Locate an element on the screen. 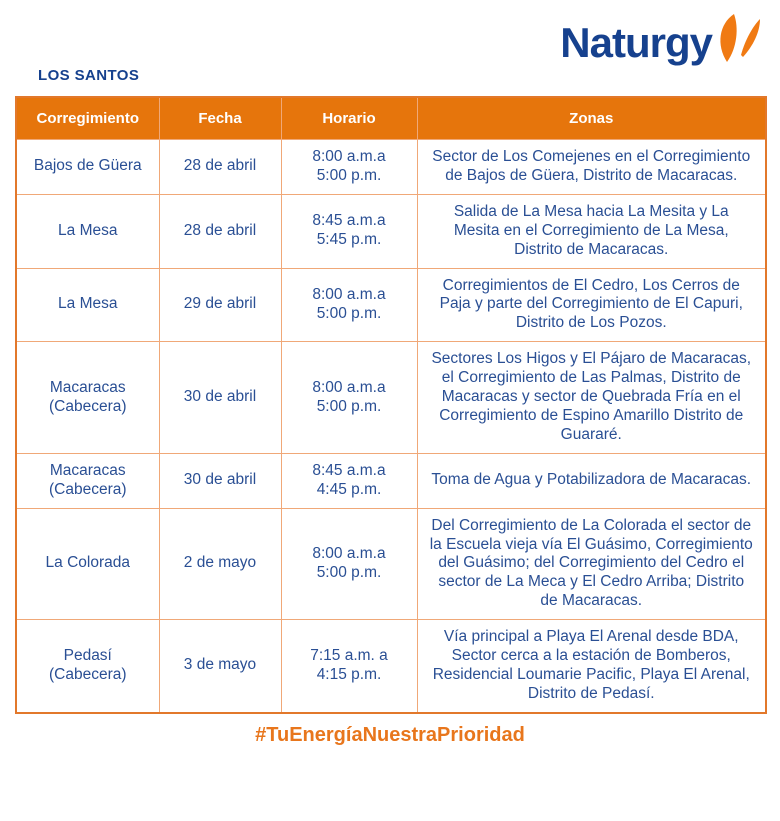 The image size is (780, 821). naturgy-butterfly-icon is located at coordinates (740, 38).